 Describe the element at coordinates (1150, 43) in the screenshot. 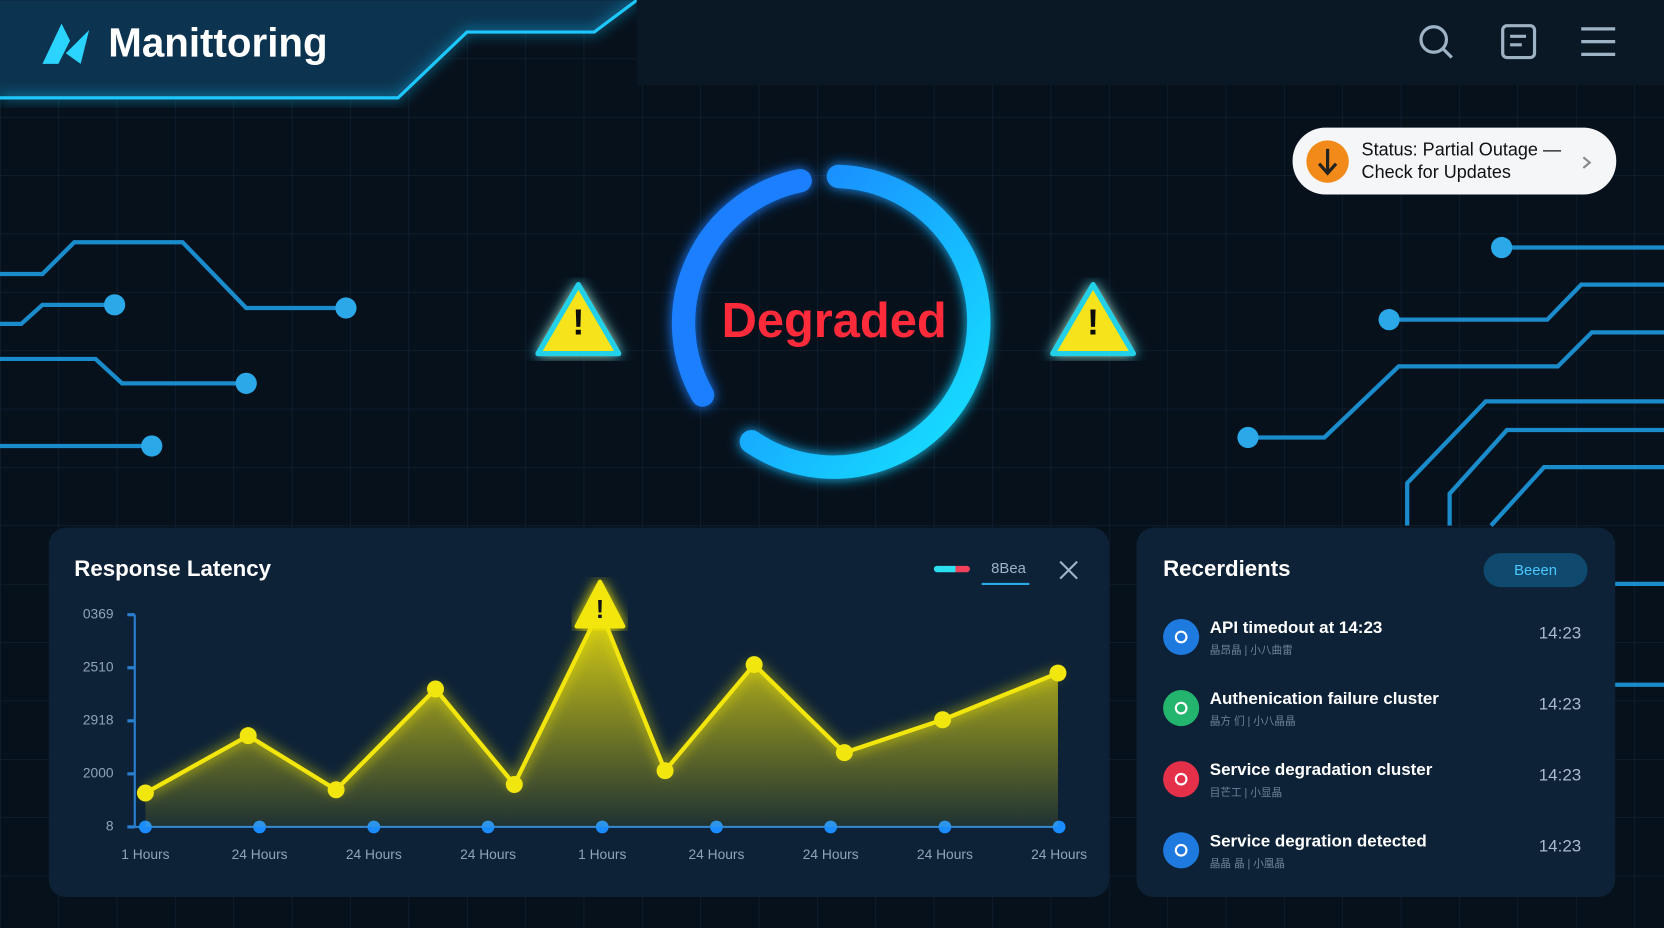

I see `header-bar` at that location.